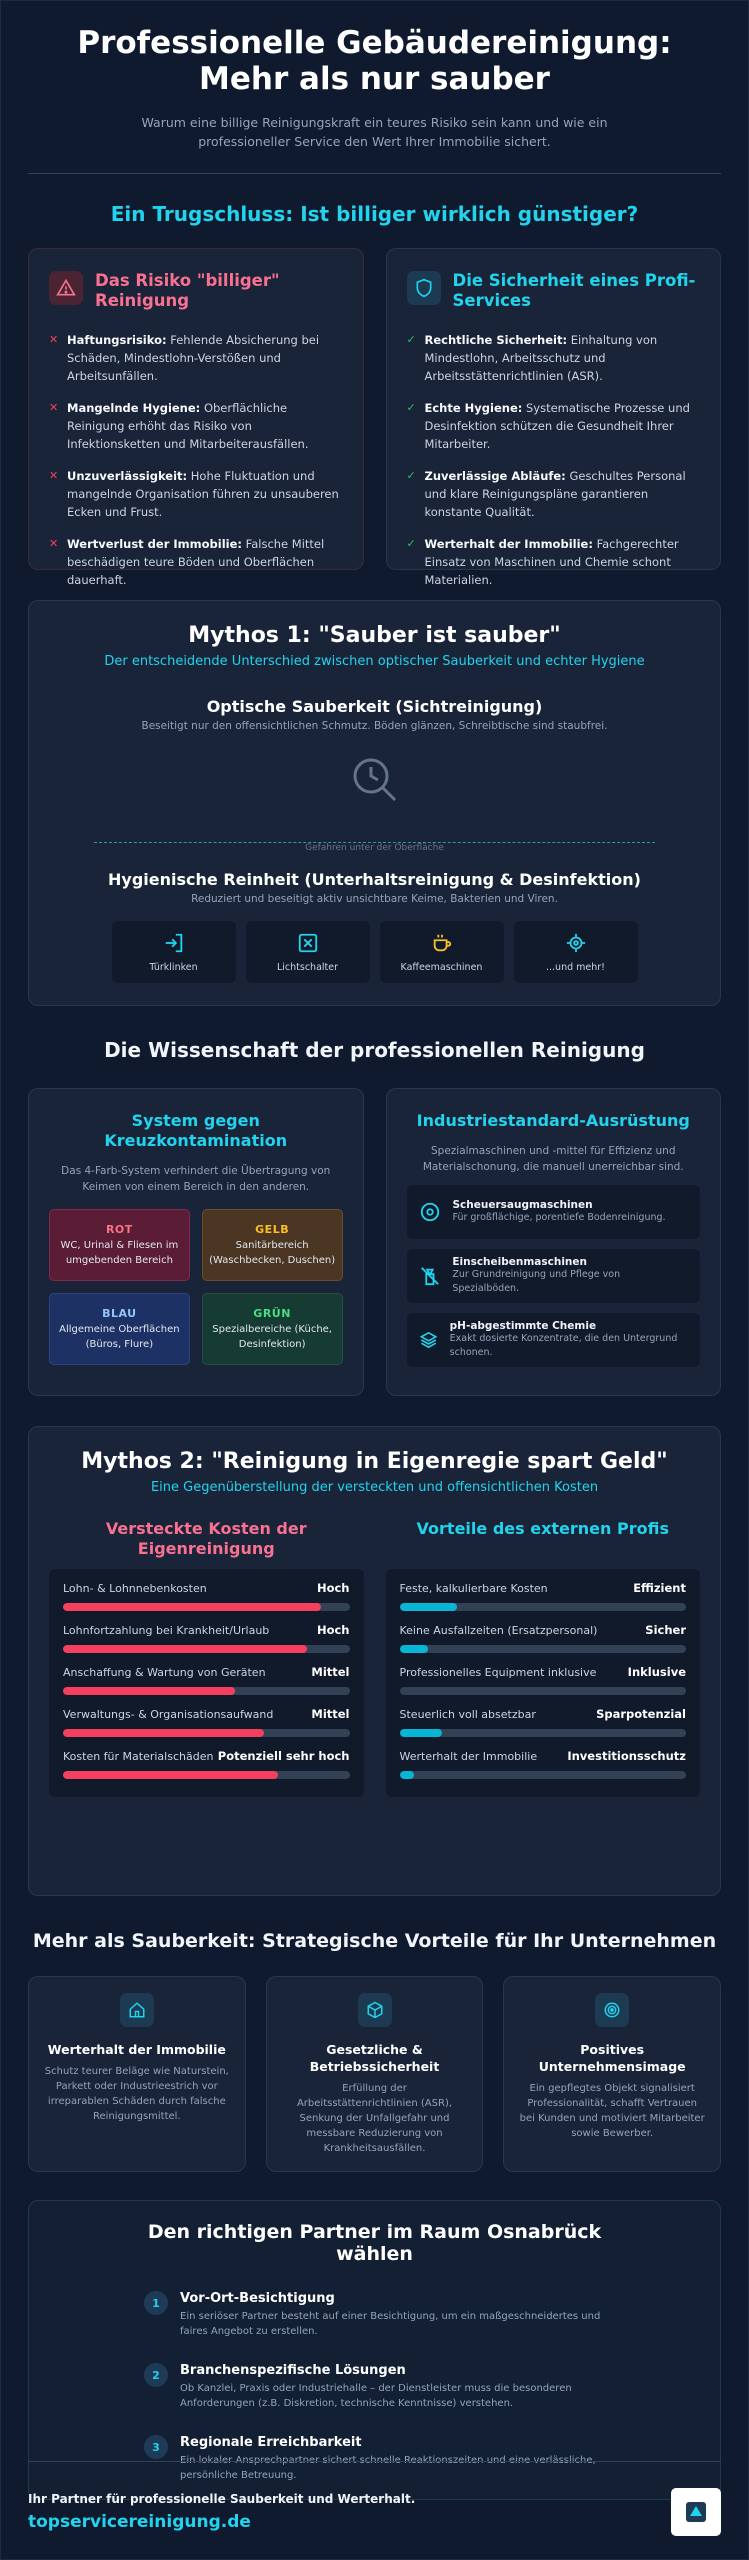 The width and height of the screenshot is (749, 2560). Describe the element at coordinates (374, 706) in the screenshot. I see `optical-title: Optische Sauberkeit (Sichtreinigung)` at that location.